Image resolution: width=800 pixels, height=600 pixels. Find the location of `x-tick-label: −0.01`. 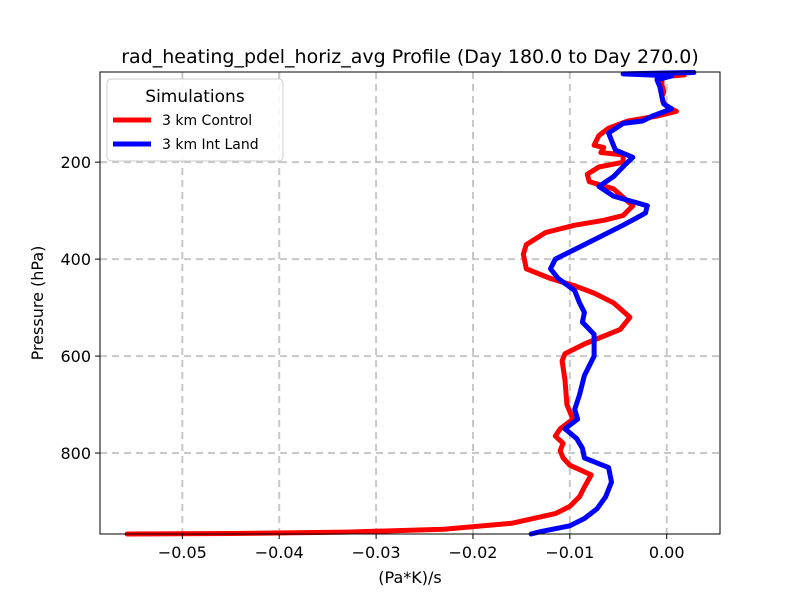

x-tick-label: −0.01 is located at coordinates (569, 552).